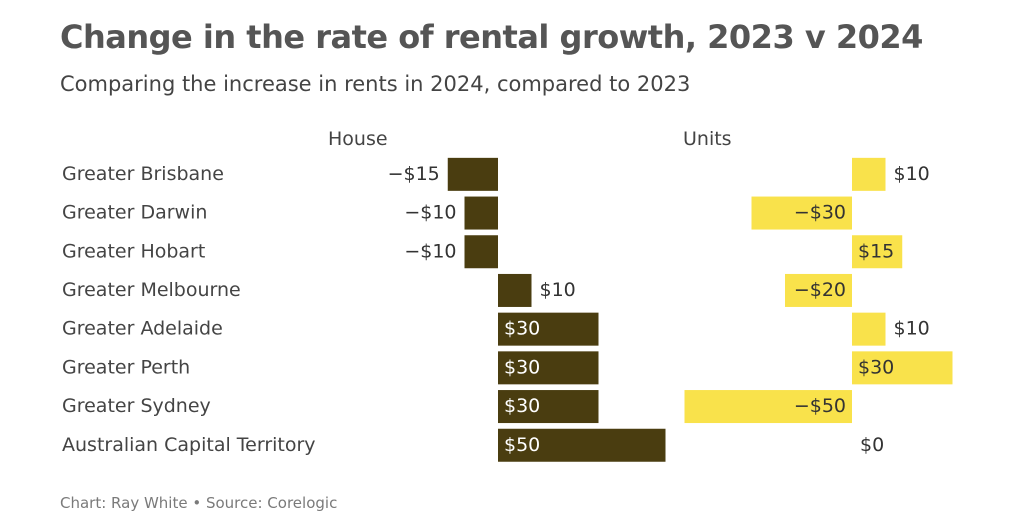  I want to click on category-label: Greater Adelaide, so click(142, 329).